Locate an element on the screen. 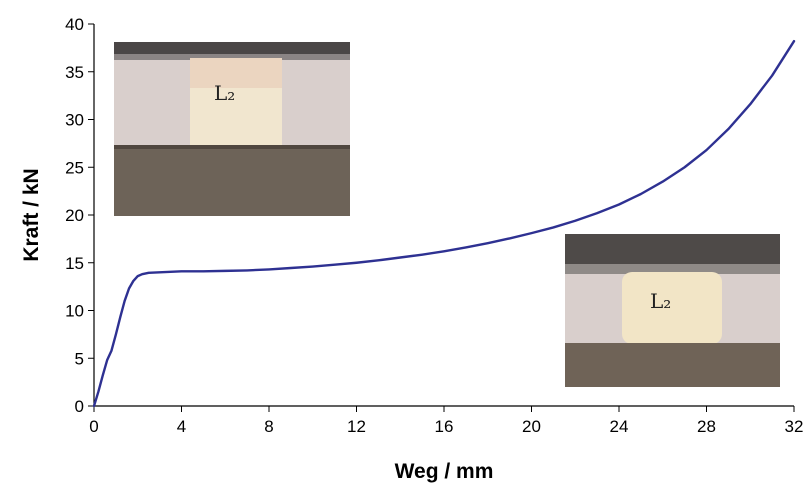 The height and width of the screenshot is (485, 809). x-tick-label: 0 is located at coordinates (93, 426).